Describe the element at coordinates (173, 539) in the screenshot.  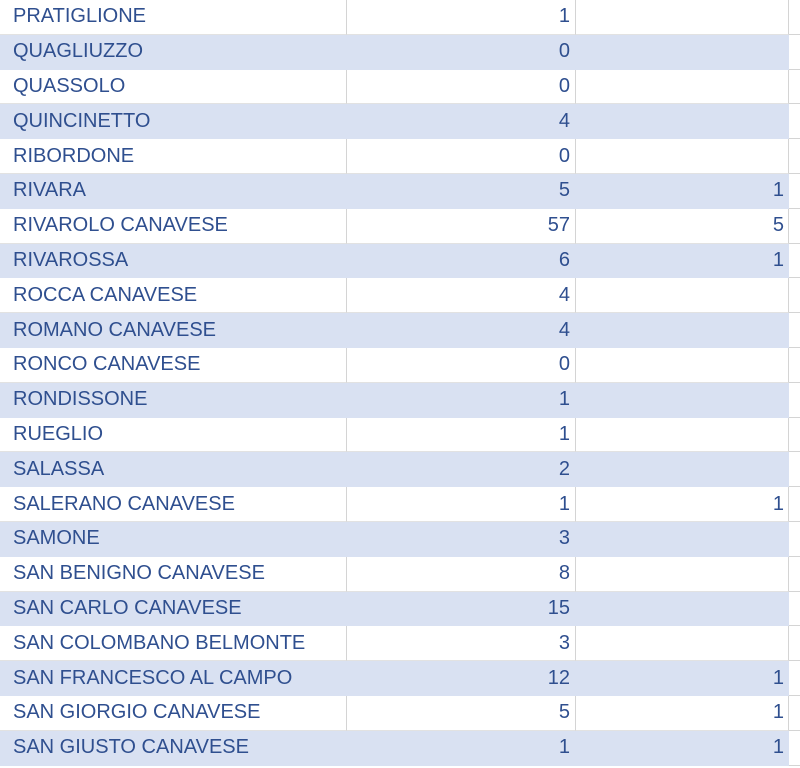
I see `municipality-cell: SAMONE` at that location.